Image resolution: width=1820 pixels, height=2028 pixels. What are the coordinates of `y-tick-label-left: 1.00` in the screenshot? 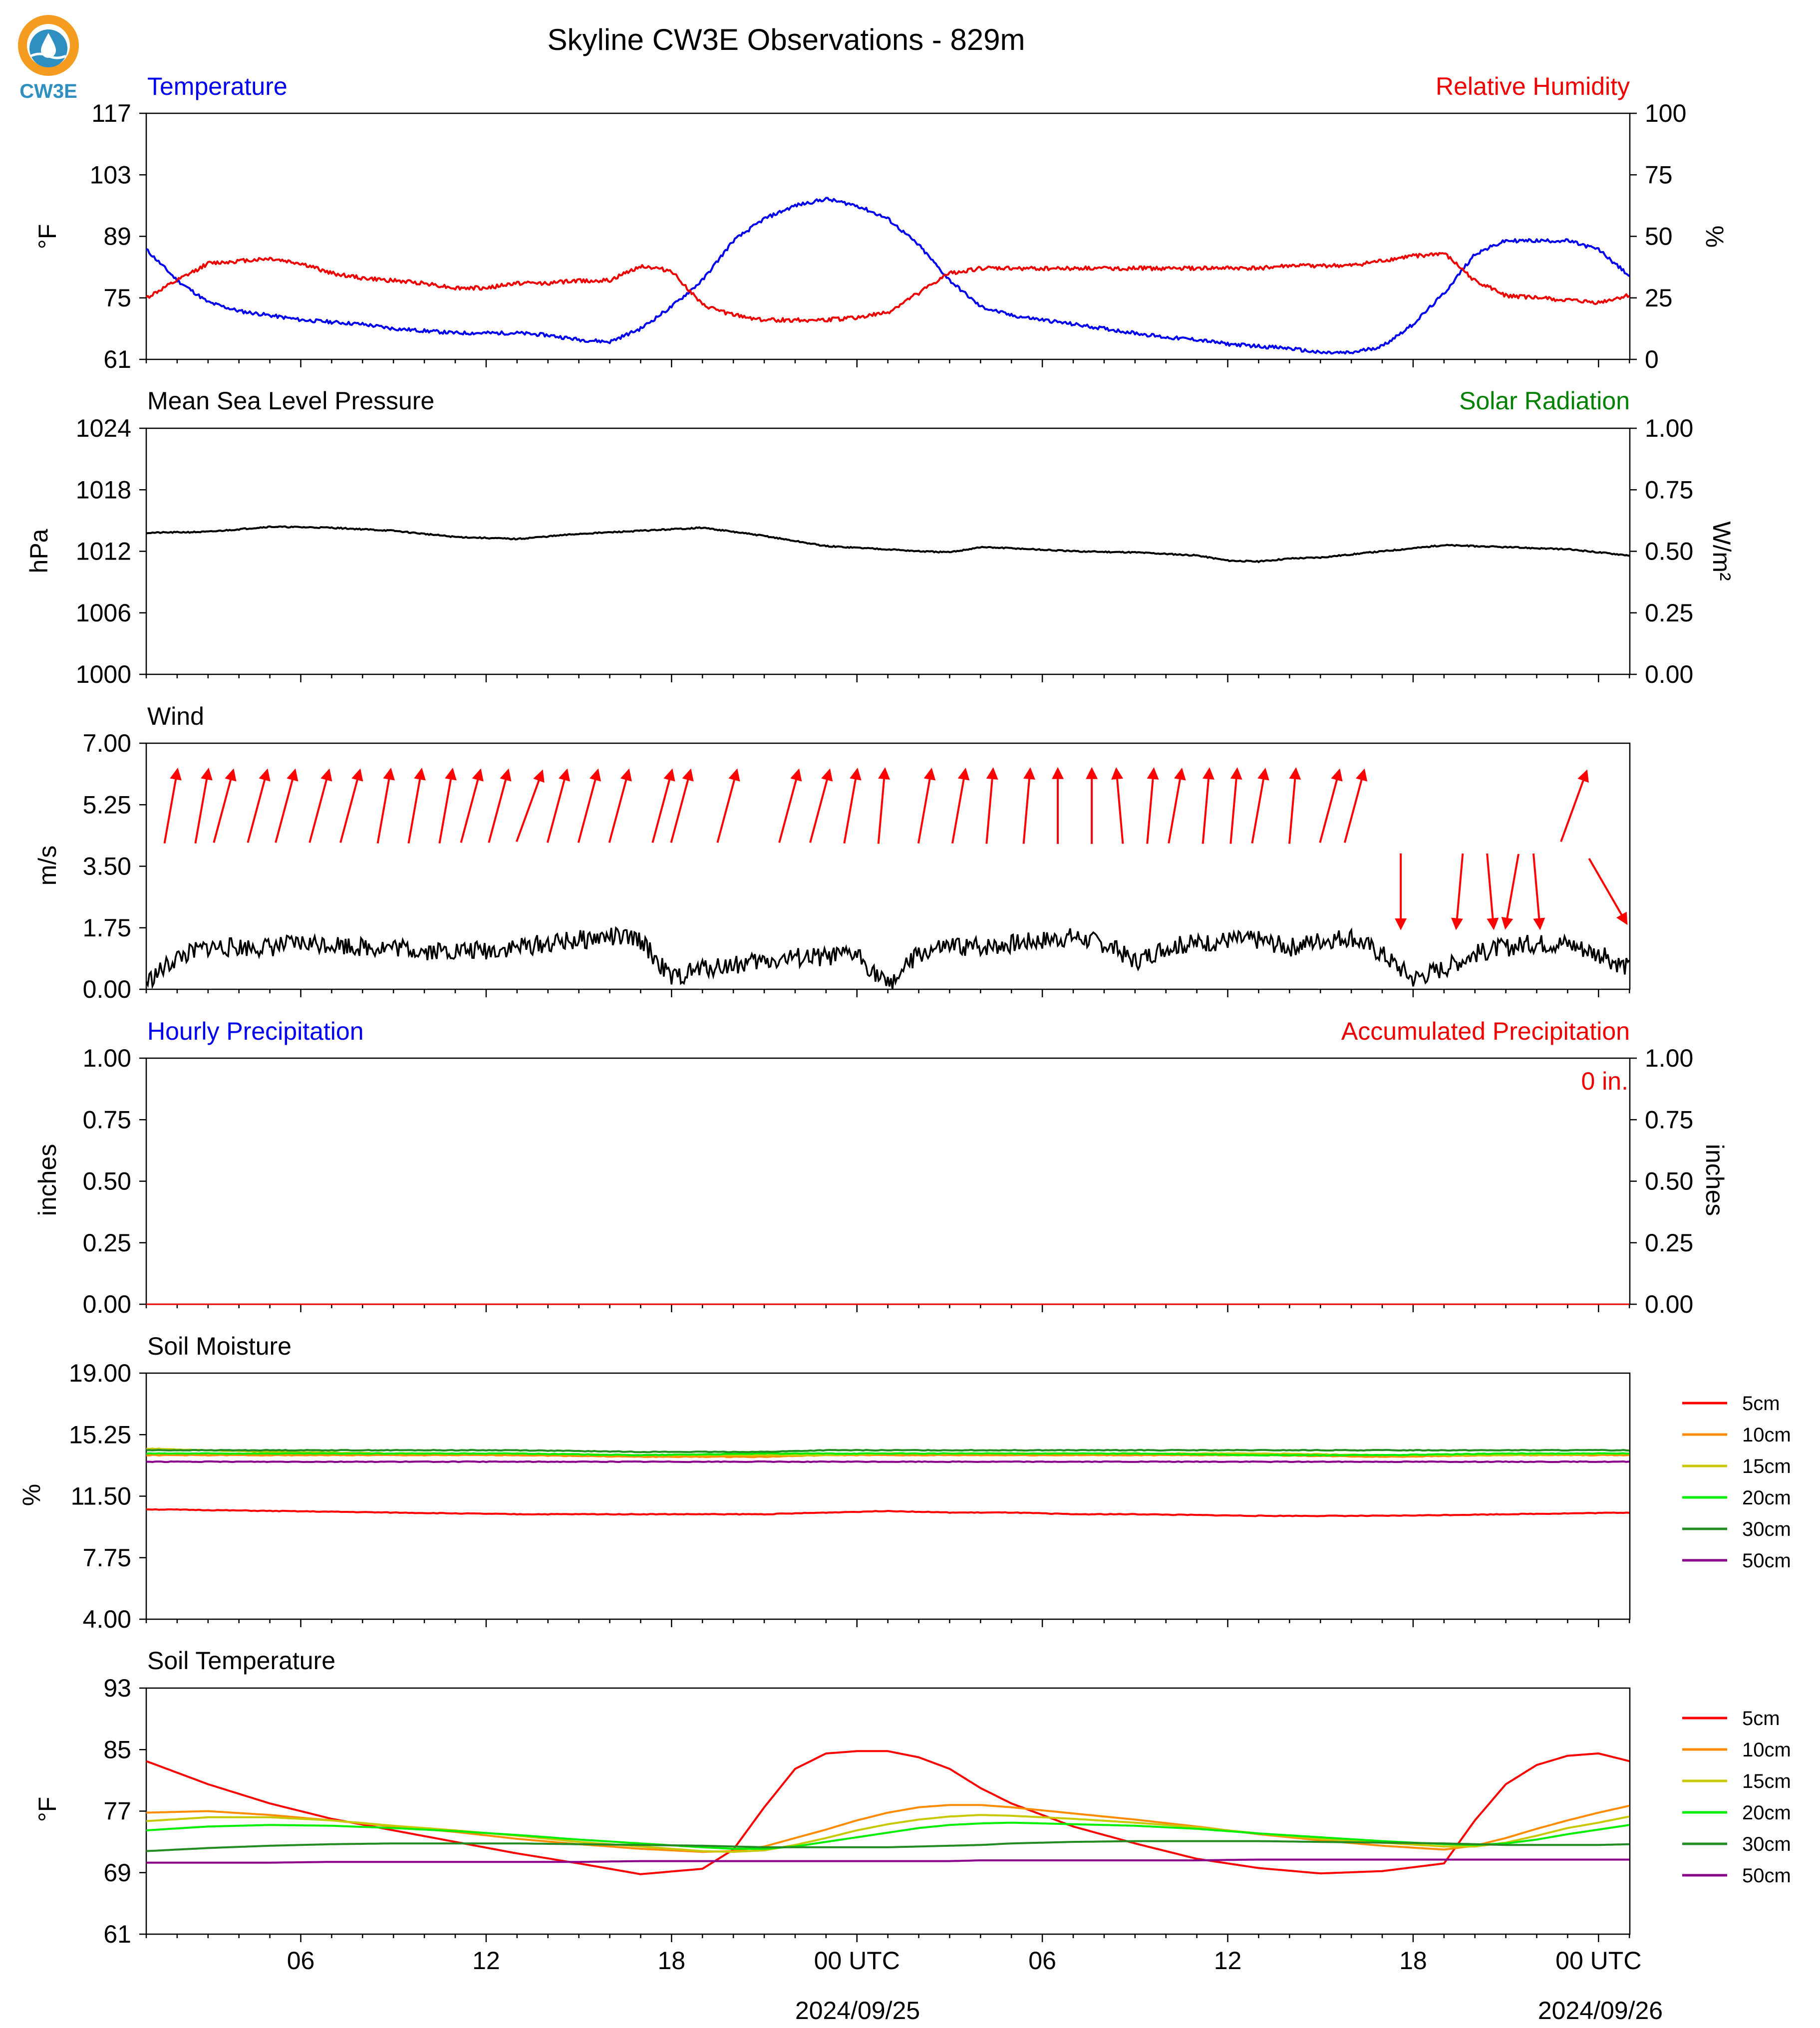 It's located at (107, 1058).